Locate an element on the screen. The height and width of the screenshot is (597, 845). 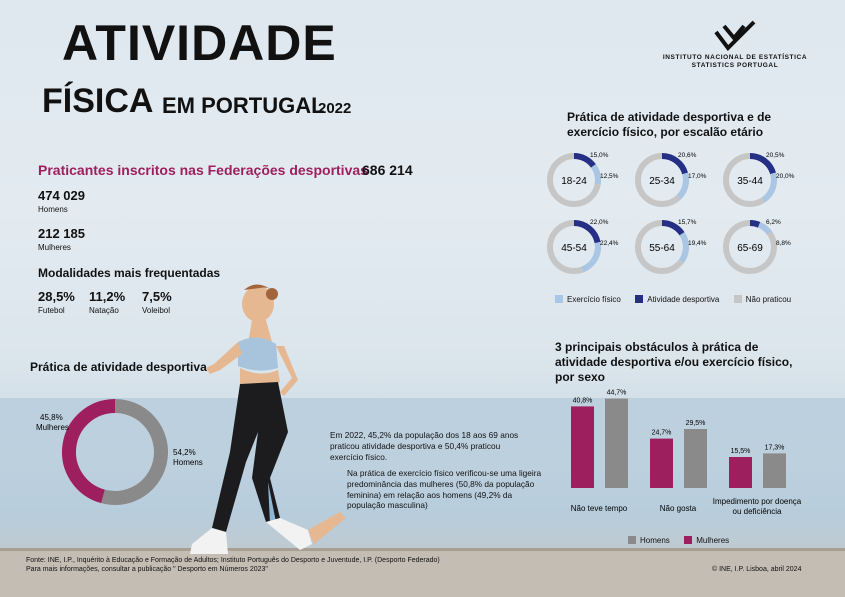
exercicio-value-label: 19,4% is located at coordinates (697, 243).